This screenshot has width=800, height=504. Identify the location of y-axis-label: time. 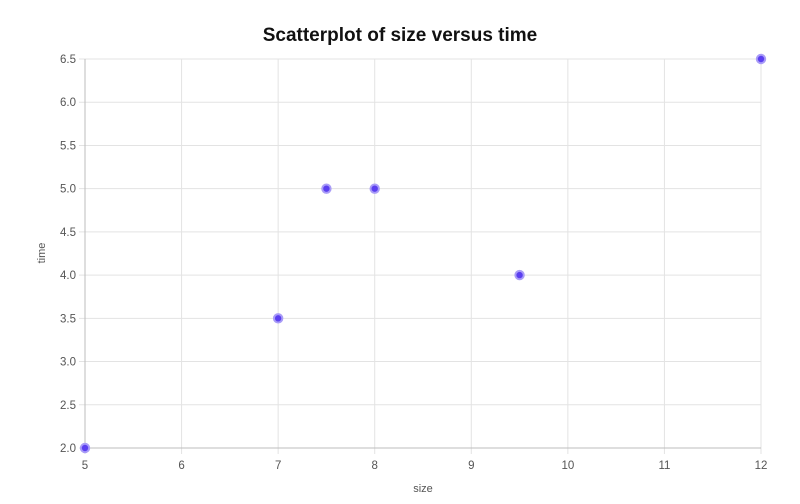
(42, 253).